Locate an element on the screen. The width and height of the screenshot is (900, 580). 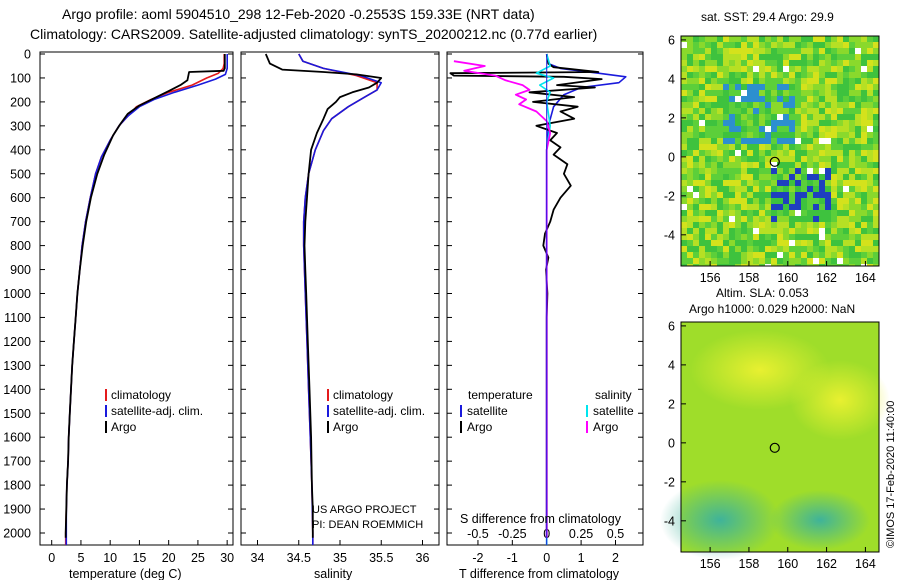
s-tick-label: -0.25 is located at coordinates (512, 534).